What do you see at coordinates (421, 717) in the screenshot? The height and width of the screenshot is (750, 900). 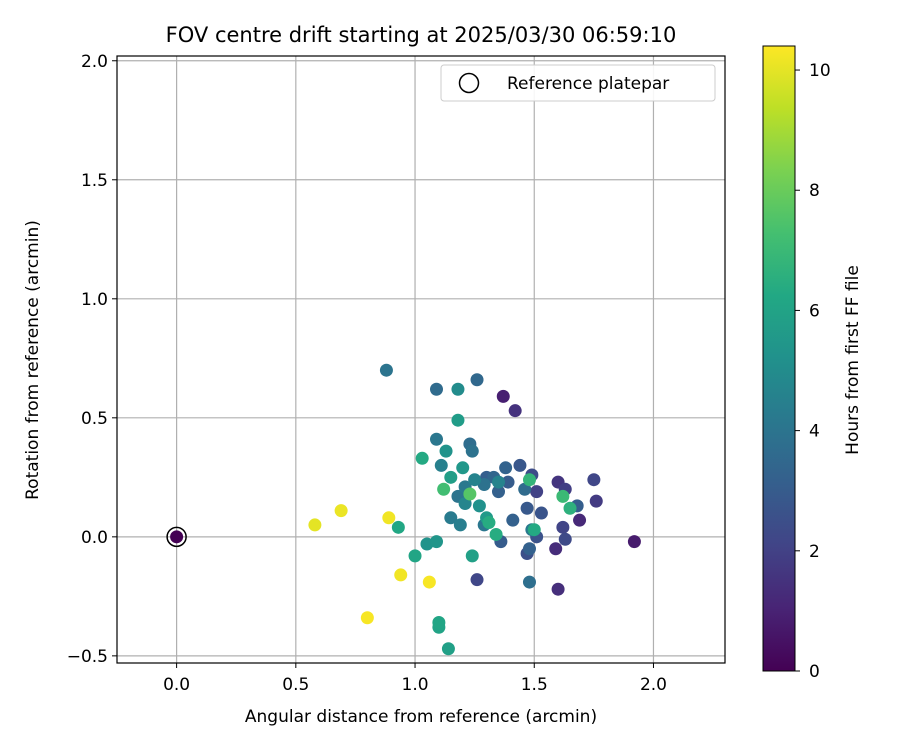 I see `x-axis-label: Angular distance from reference (arcmin)` at bounding box center [421, 717].